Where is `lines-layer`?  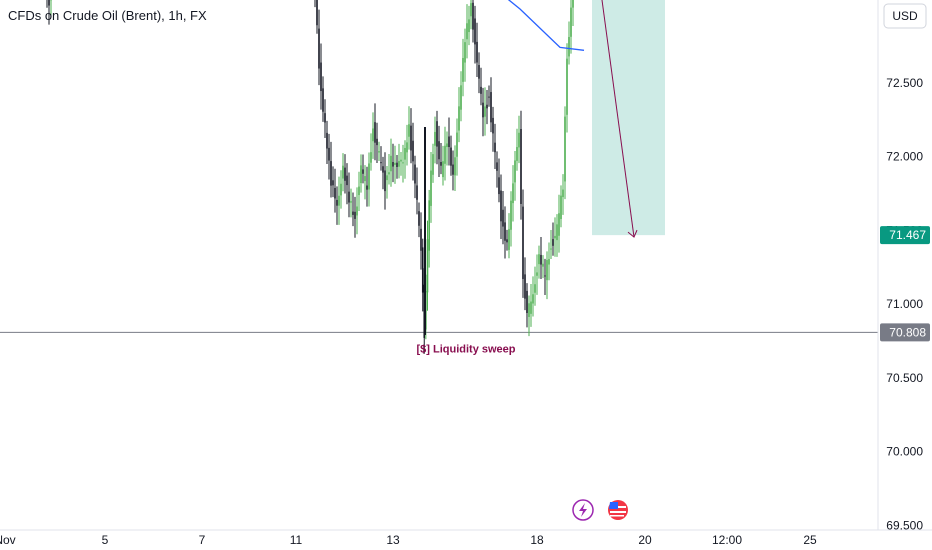
lines-layer is located at coordinates (439, 332).